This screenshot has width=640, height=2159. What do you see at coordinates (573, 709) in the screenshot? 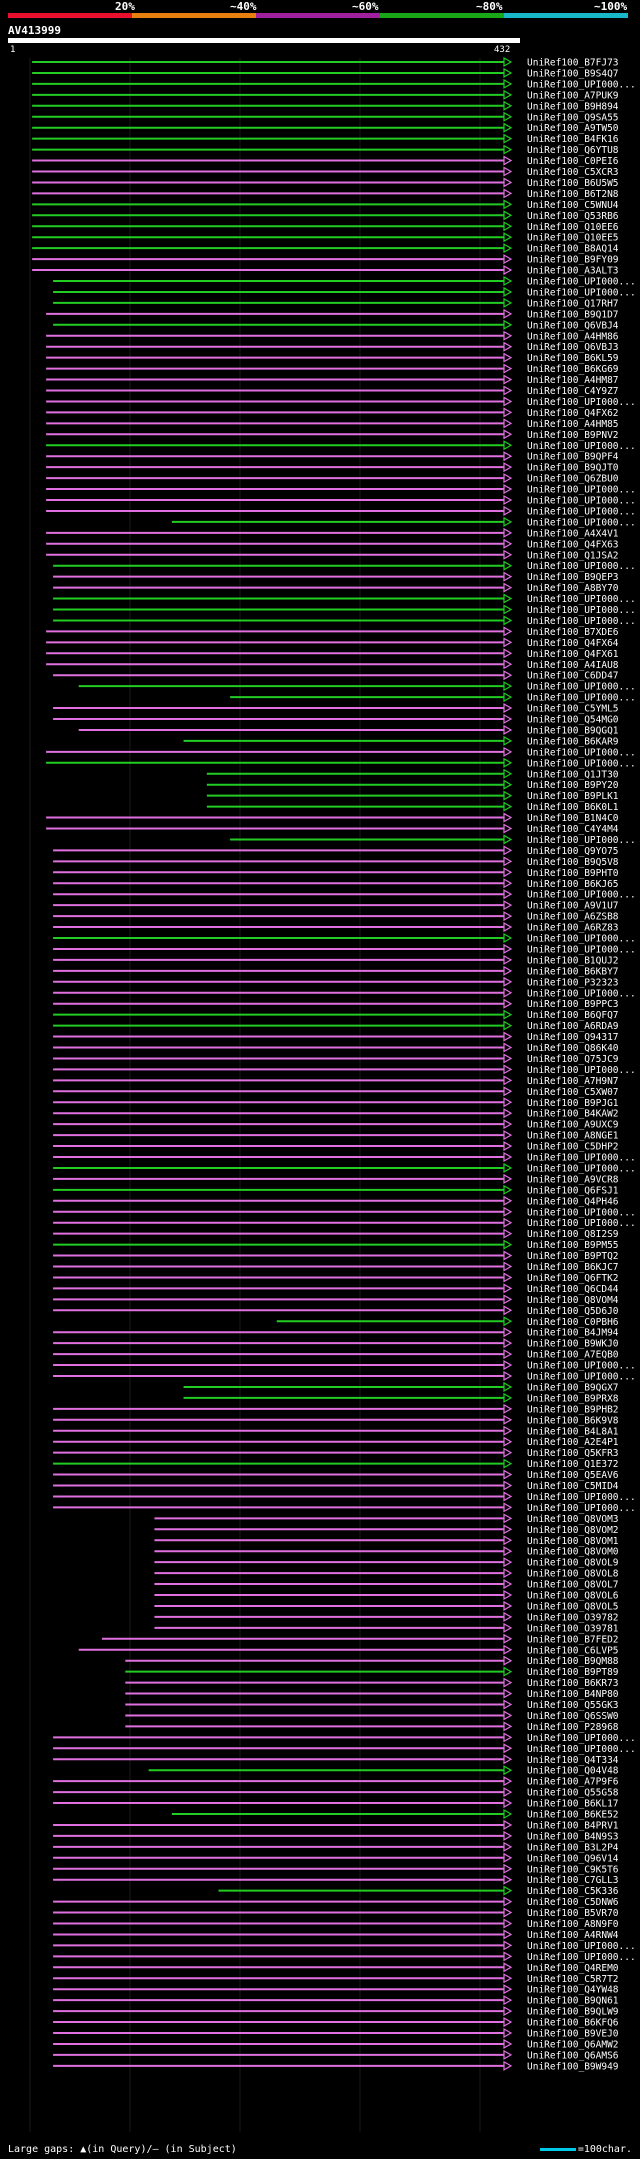
I see `hit-label: UniRef100_C5YML5` at bounding box center [573, 709].